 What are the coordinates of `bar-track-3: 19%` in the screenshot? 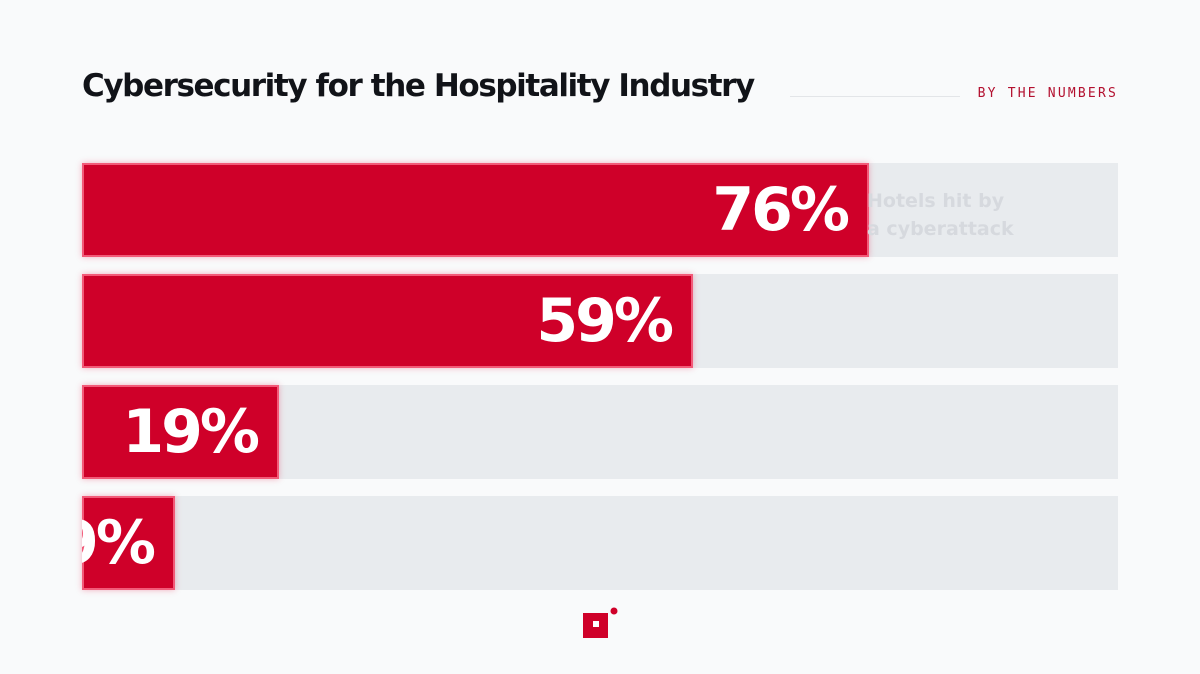 It's located at (600, 432).